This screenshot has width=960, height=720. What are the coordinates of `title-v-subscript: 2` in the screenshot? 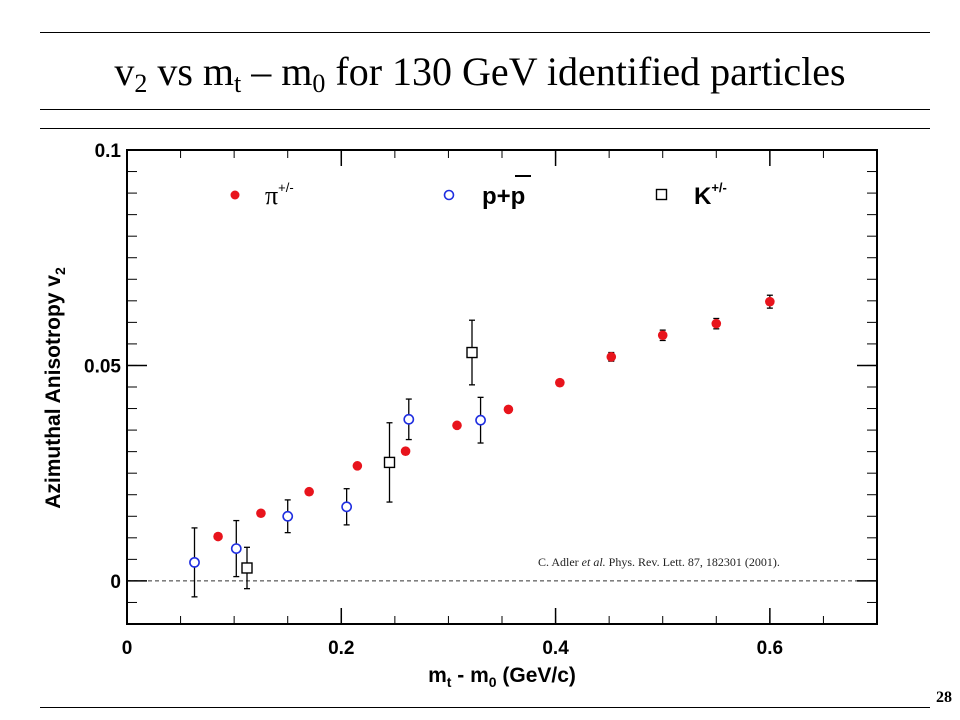 It's located at (141, 83).